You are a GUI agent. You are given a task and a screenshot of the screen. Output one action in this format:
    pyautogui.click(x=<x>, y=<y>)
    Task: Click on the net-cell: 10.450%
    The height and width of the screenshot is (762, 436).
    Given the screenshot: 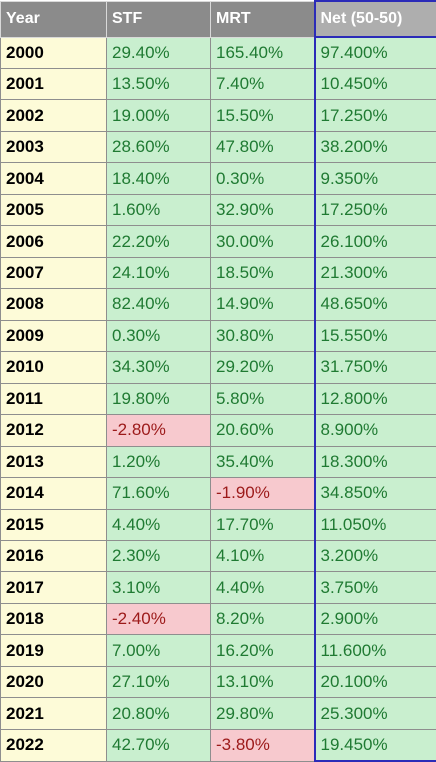 What is the action you would take?
    pyautogui.click(x=374, y=84)
    